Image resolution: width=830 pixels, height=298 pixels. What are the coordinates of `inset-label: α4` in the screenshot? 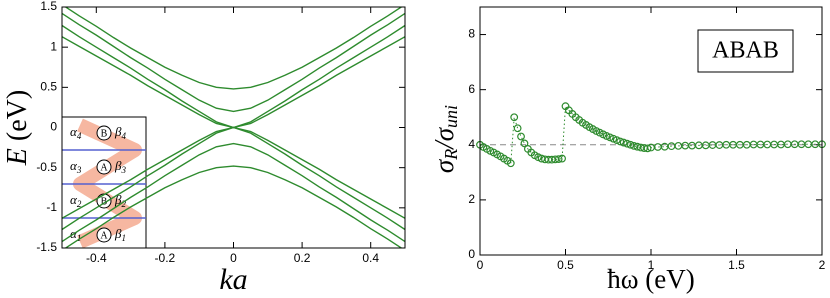 It's located at (76, 132).